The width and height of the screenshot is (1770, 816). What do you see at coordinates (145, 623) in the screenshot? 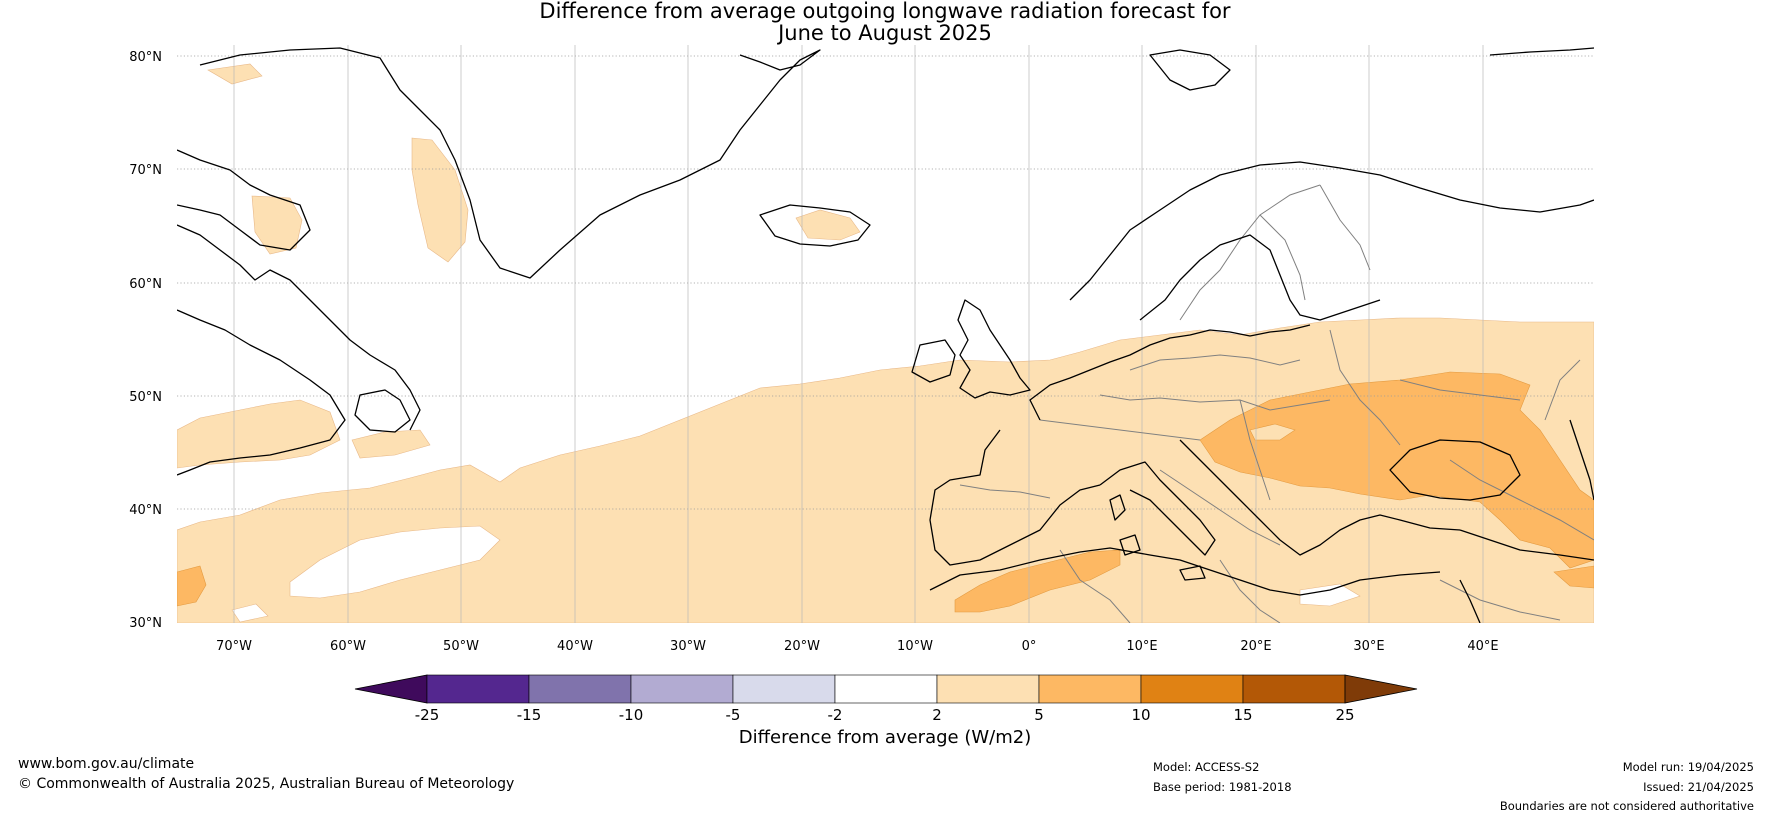
I see `lat-label: 30°N` at bounding box center [145, 623].